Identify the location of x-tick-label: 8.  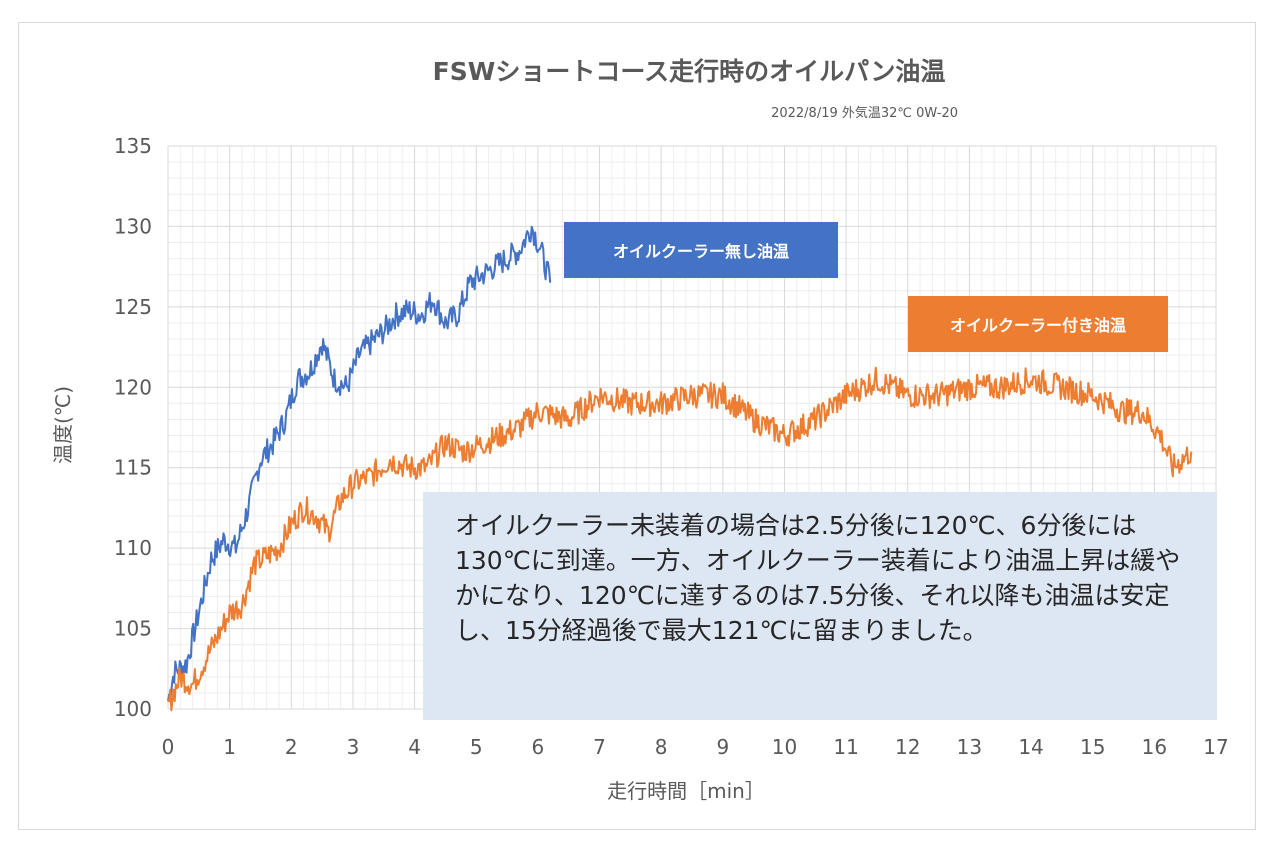
(661, 747).